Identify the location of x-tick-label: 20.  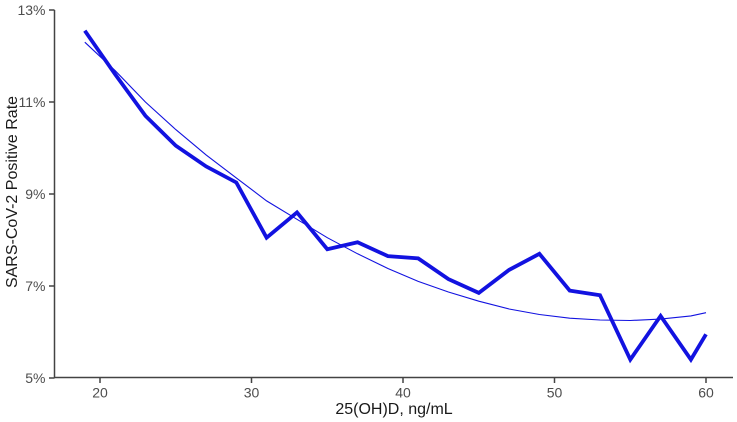
(100, 393).